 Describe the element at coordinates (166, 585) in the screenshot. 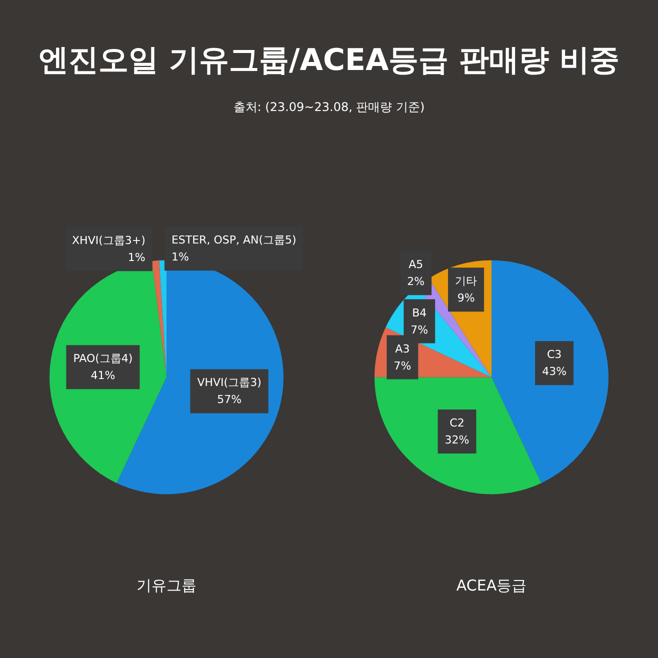

I see `text: 기유그룹` at that location.